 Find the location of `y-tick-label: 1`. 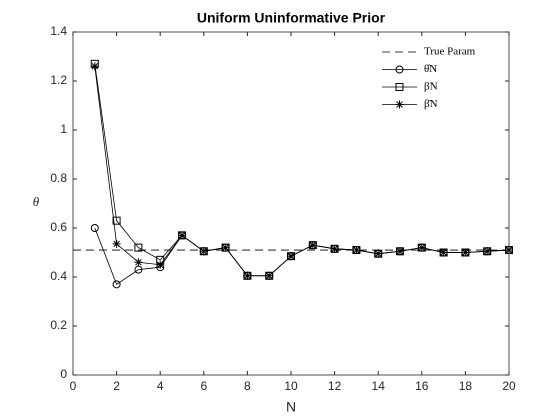

y-tick-label: 1 is located at coordinates (63, 129).